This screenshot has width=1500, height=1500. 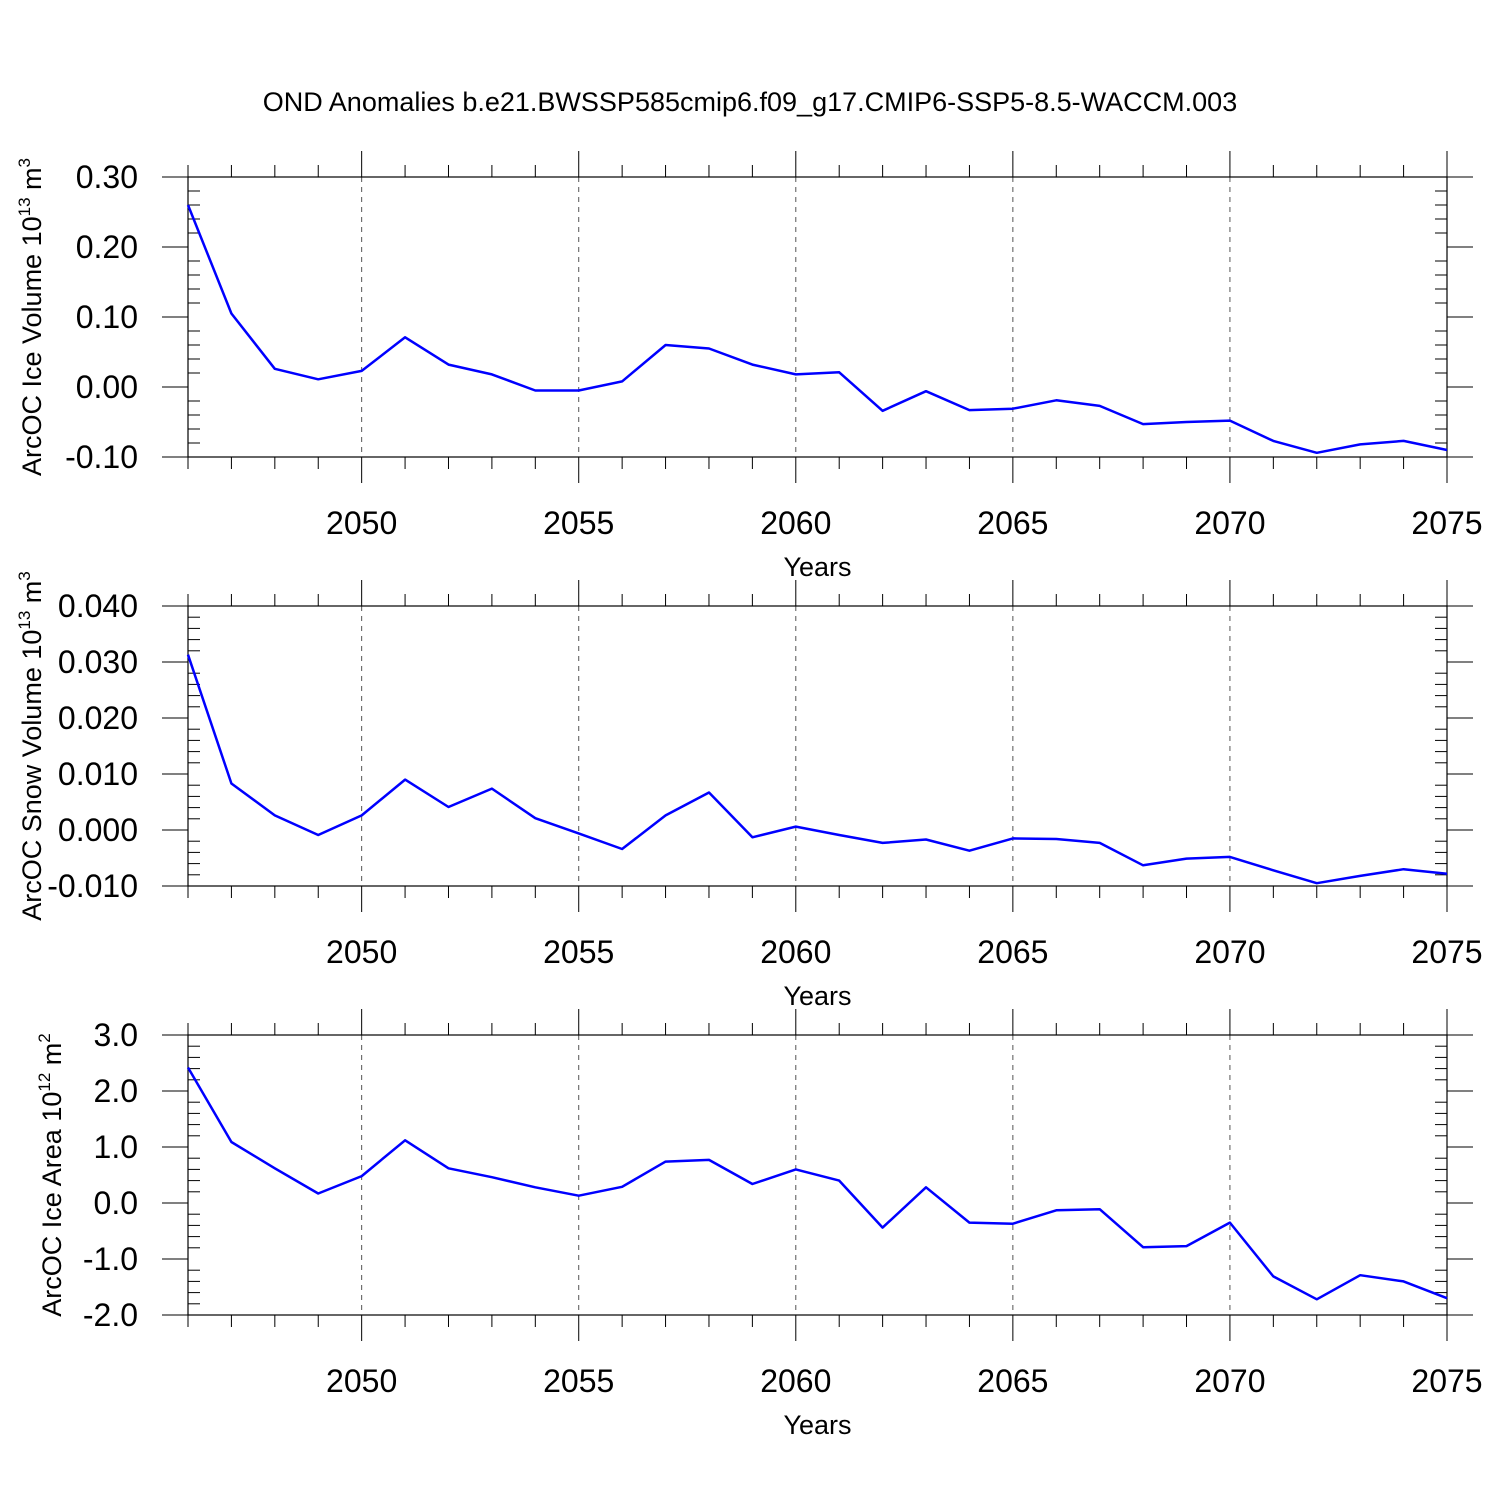 I want to click on y-axis-label: ArcOC Snow Volume 1013 m3, so click(x=31, y=746).